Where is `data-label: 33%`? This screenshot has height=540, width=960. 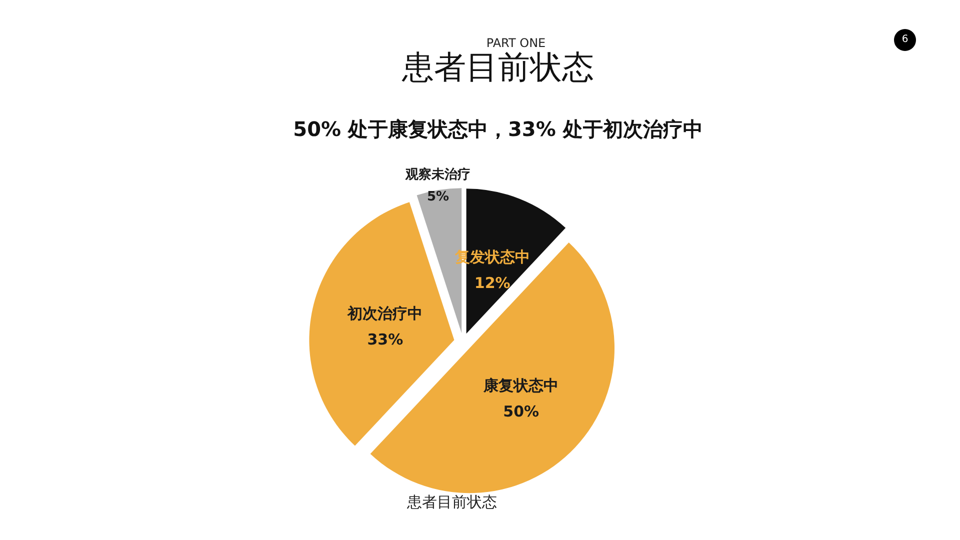 data-label: 33% is located at coordinates (385, 339).